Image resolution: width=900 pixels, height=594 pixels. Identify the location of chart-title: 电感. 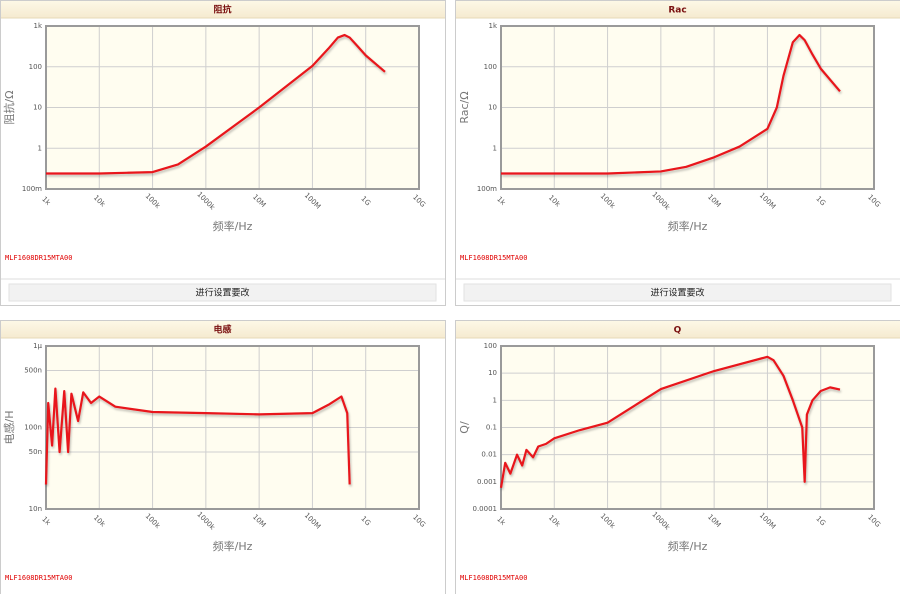
(222, 330).